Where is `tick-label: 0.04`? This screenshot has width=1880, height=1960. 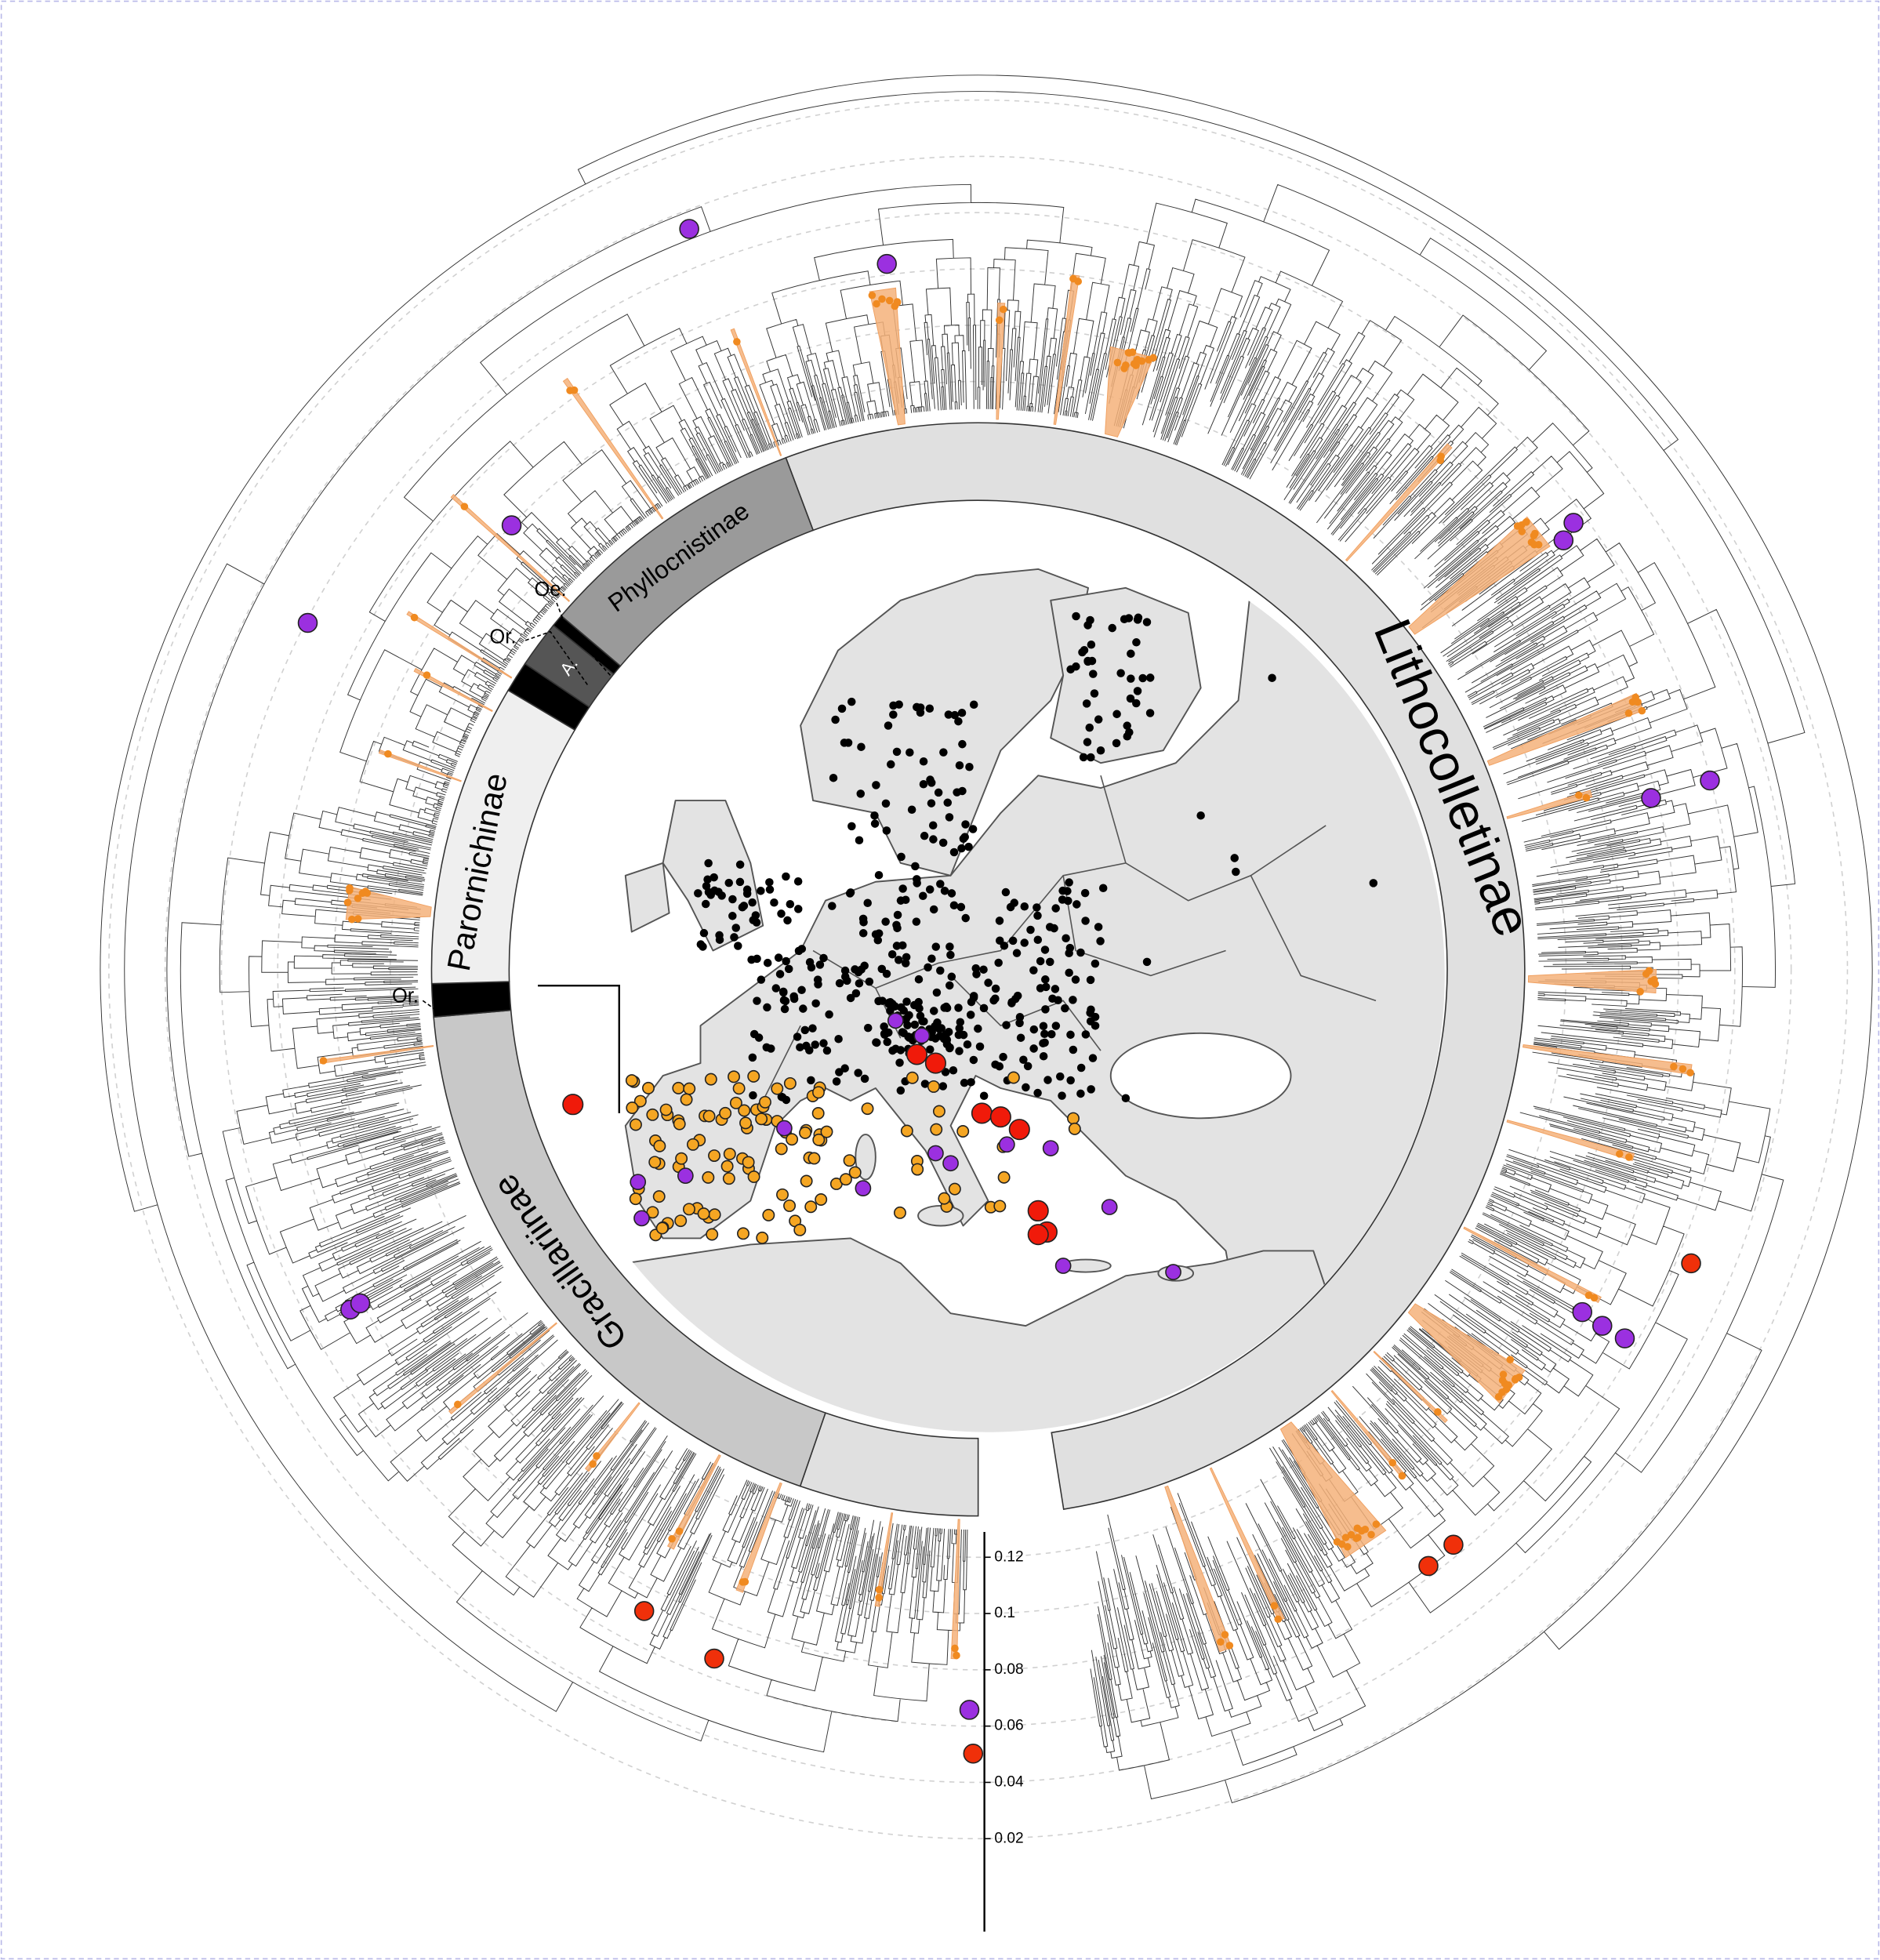 tick-label: 0.04 is located at coordinates (1009, 1783).